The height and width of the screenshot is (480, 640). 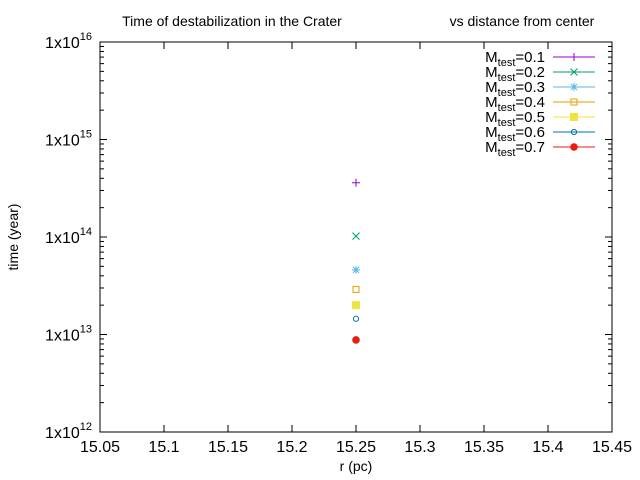 I want to click on x-tick-label: 15.2, so click(x=291, y=447).